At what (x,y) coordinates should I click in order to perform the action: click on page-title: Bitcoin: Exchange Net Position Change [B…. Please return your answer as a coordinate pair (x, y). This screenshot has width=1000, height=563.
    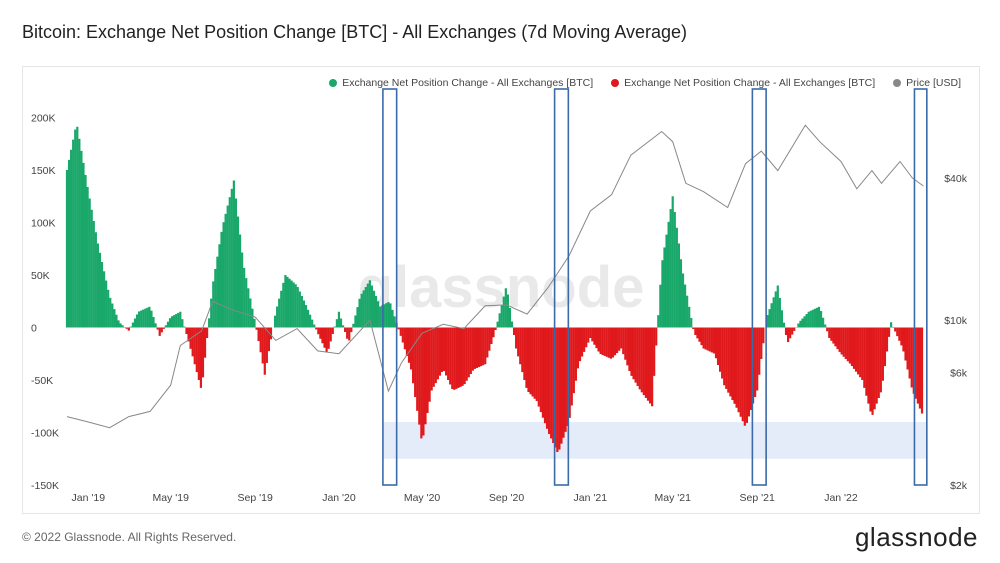
    Looking at the image, I should click on (355, 32).